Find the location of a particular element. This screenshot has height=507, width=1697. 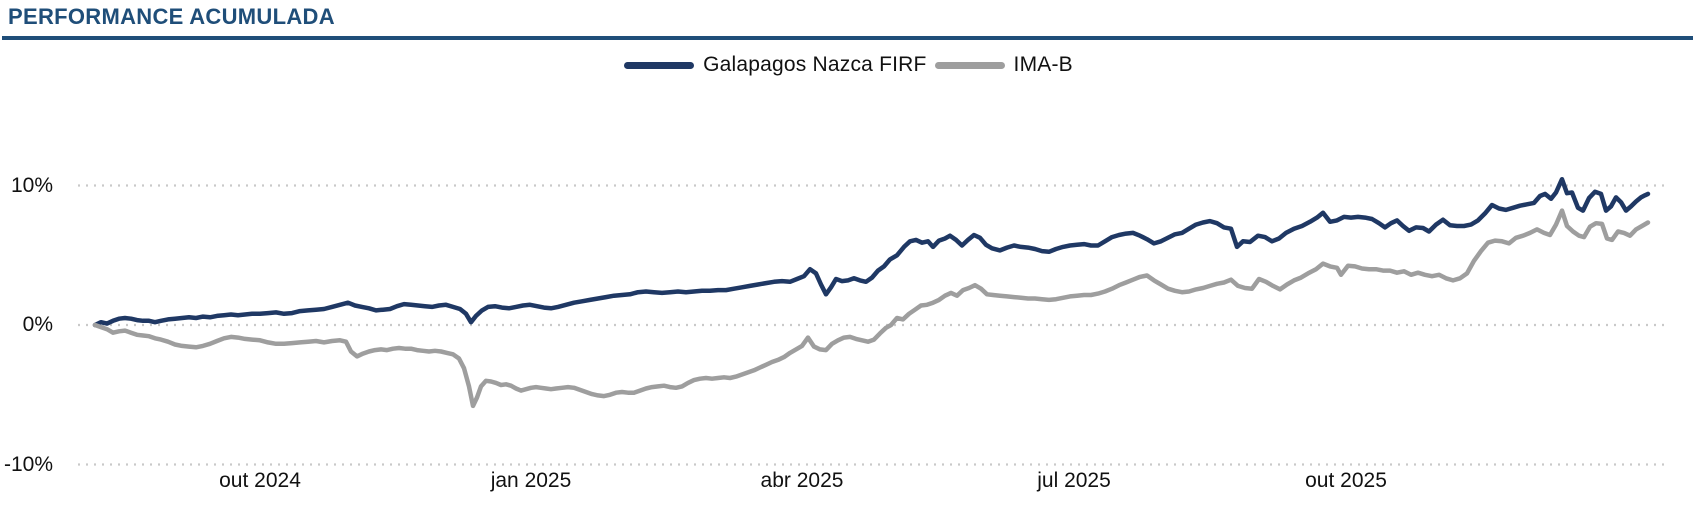

x-axis-label-abr-2025: abr 2025 is located at coordinates (802, 480).